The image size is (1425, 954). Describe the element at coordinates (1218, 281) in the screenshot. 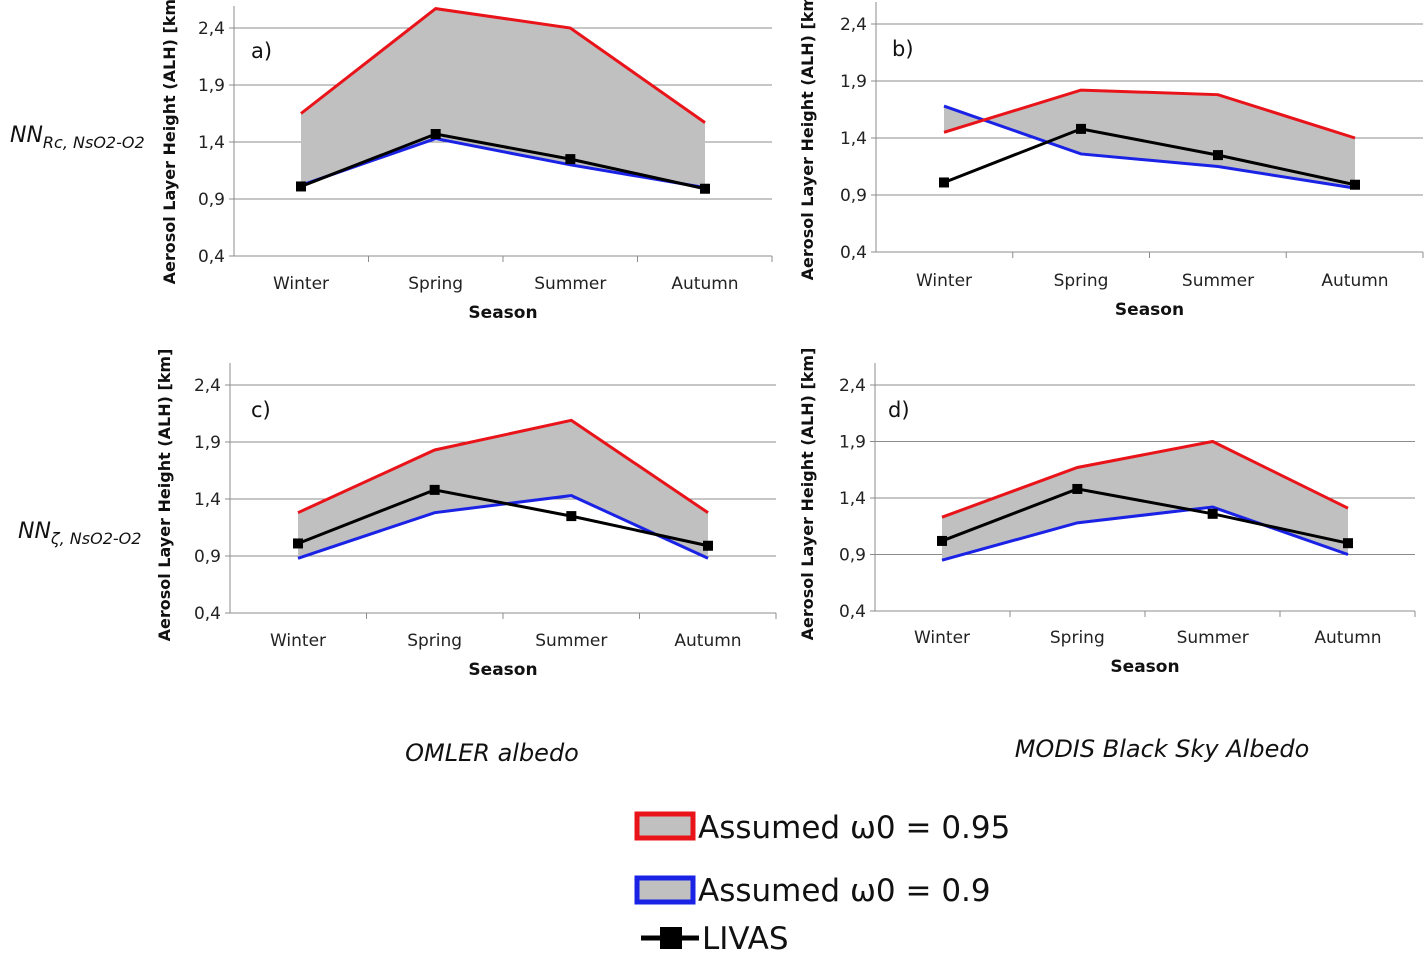

I see `x-category-label-b-2: Summer` at that location.